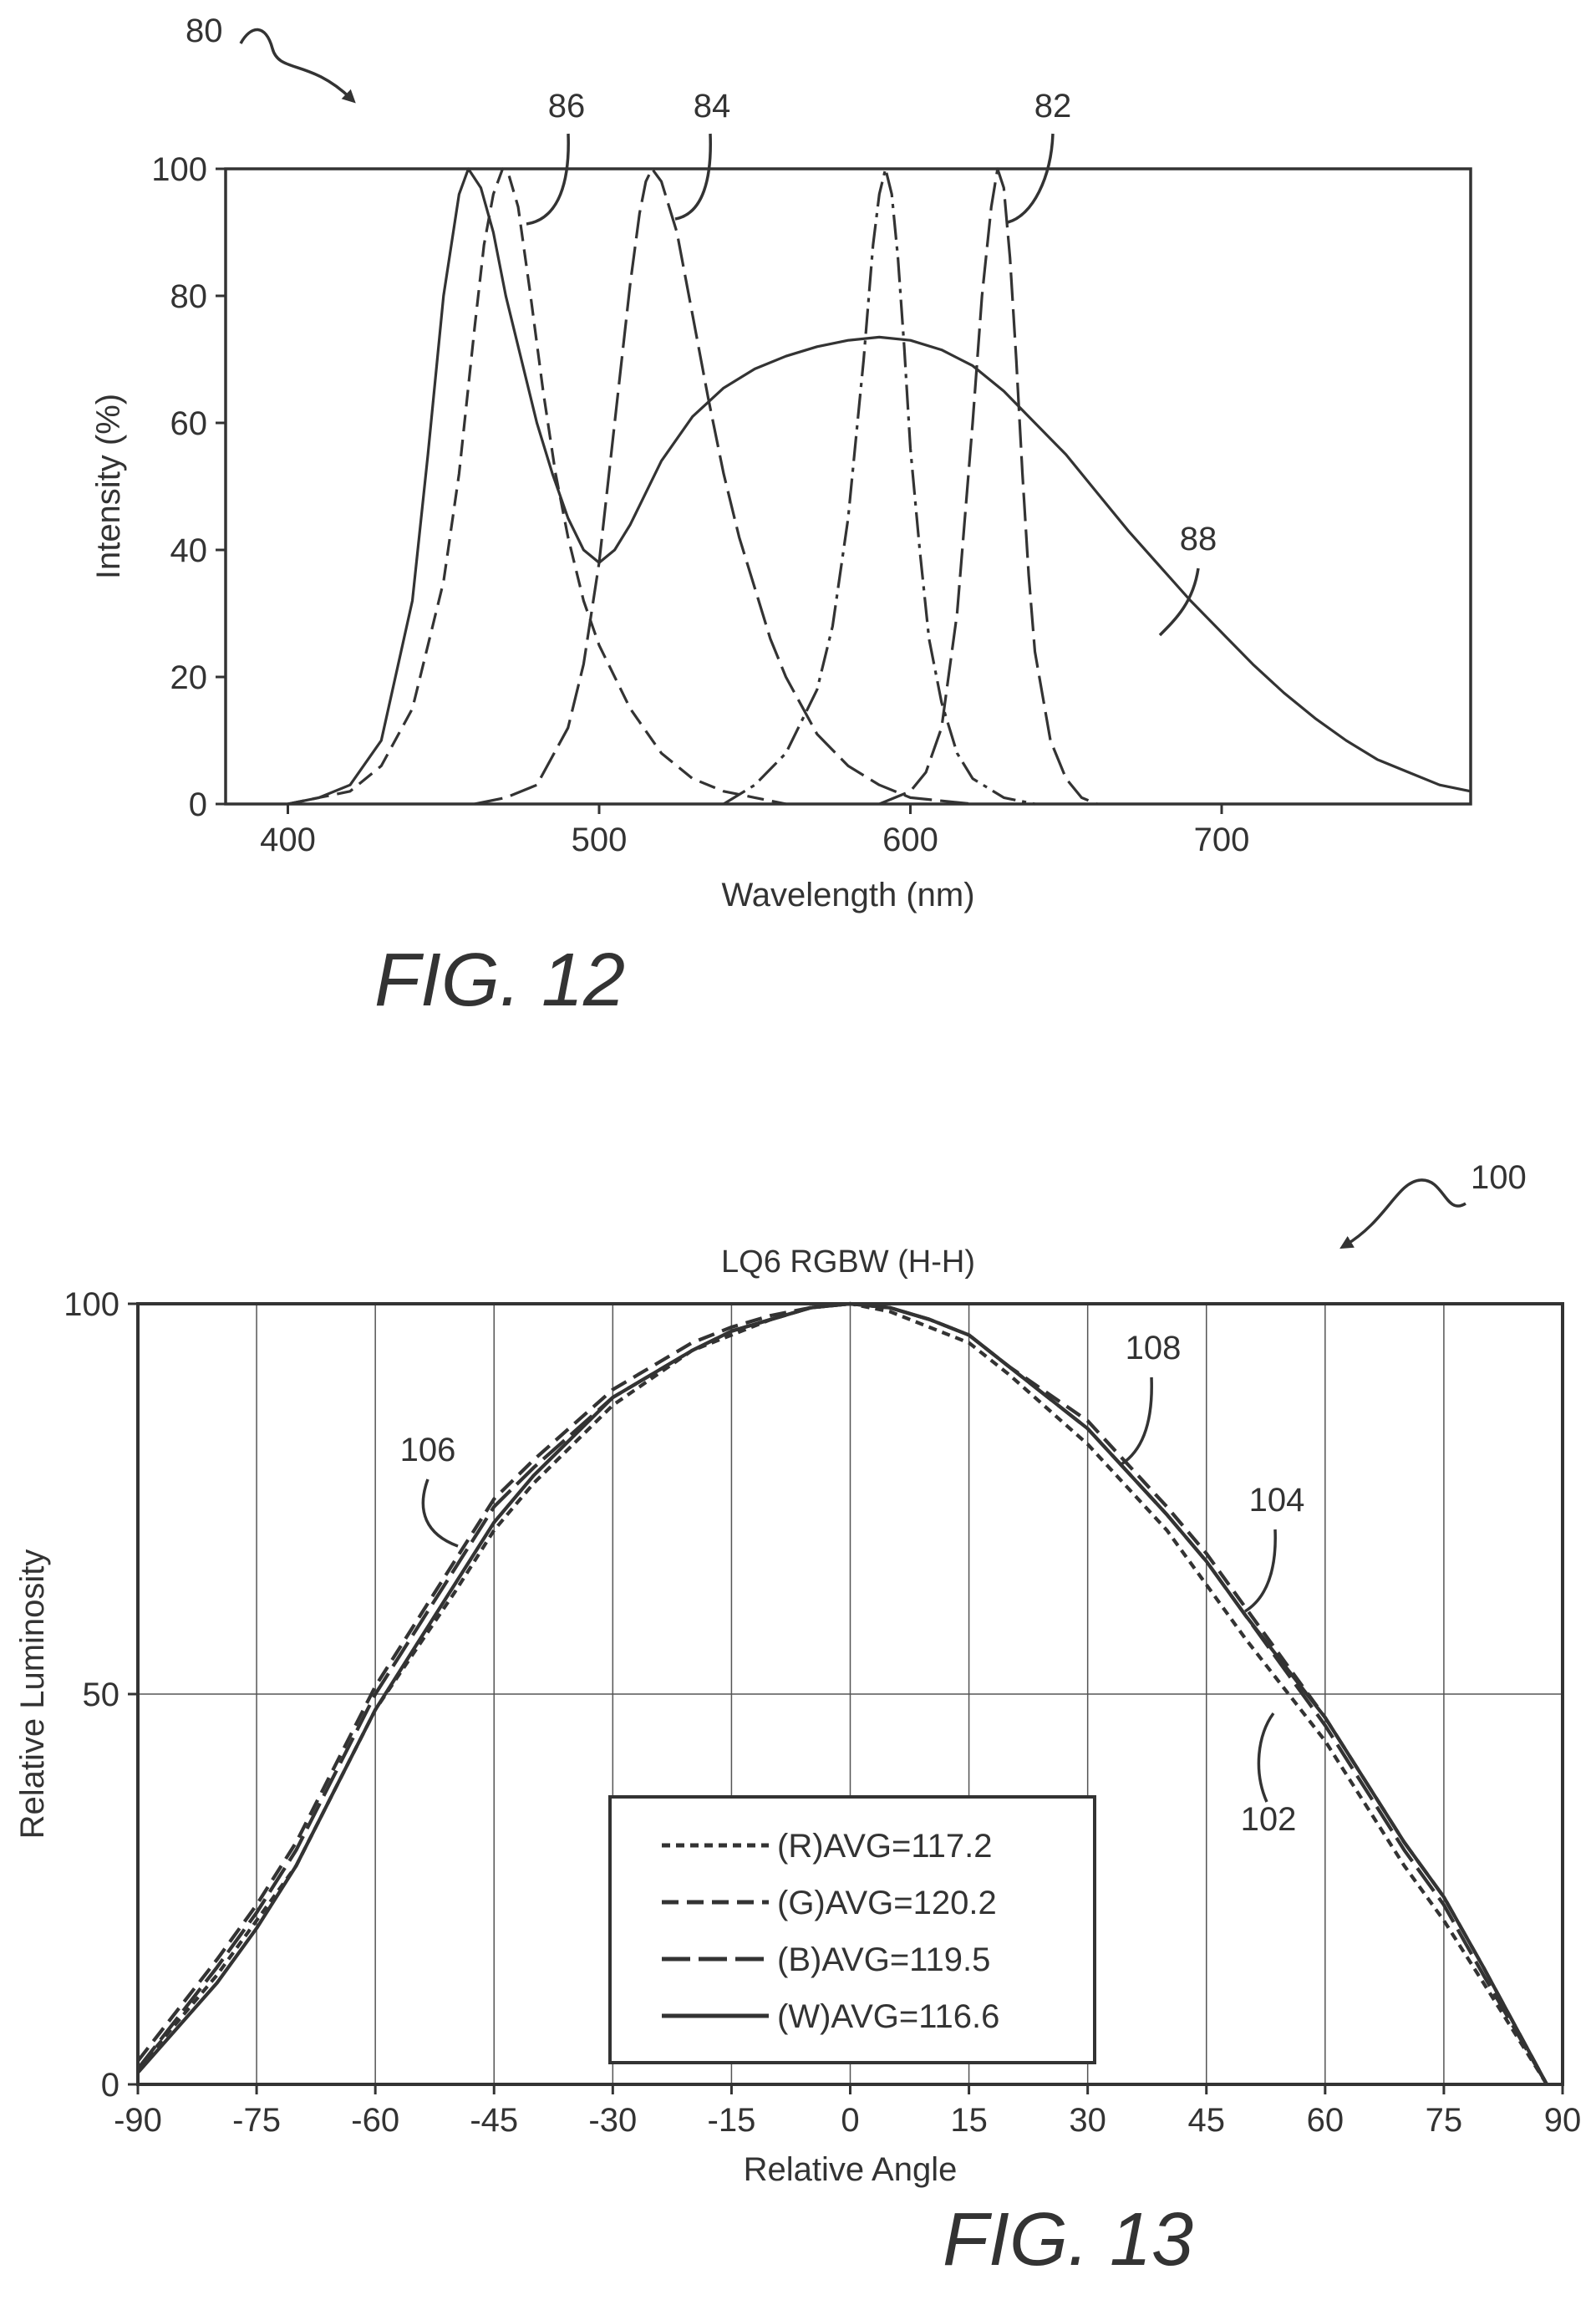 This screenshot has width=1596, height=2300. What do you see at coordinates (428, 1450) in the screenshot?
I see `callout-label-106: 106` at bounding box center [428, 1450].